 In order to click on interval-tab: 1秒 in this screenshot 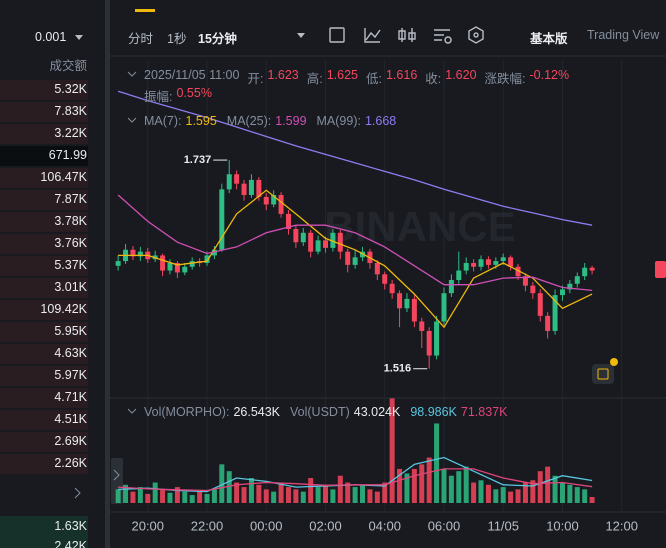, I will do `click(177, 39)`.